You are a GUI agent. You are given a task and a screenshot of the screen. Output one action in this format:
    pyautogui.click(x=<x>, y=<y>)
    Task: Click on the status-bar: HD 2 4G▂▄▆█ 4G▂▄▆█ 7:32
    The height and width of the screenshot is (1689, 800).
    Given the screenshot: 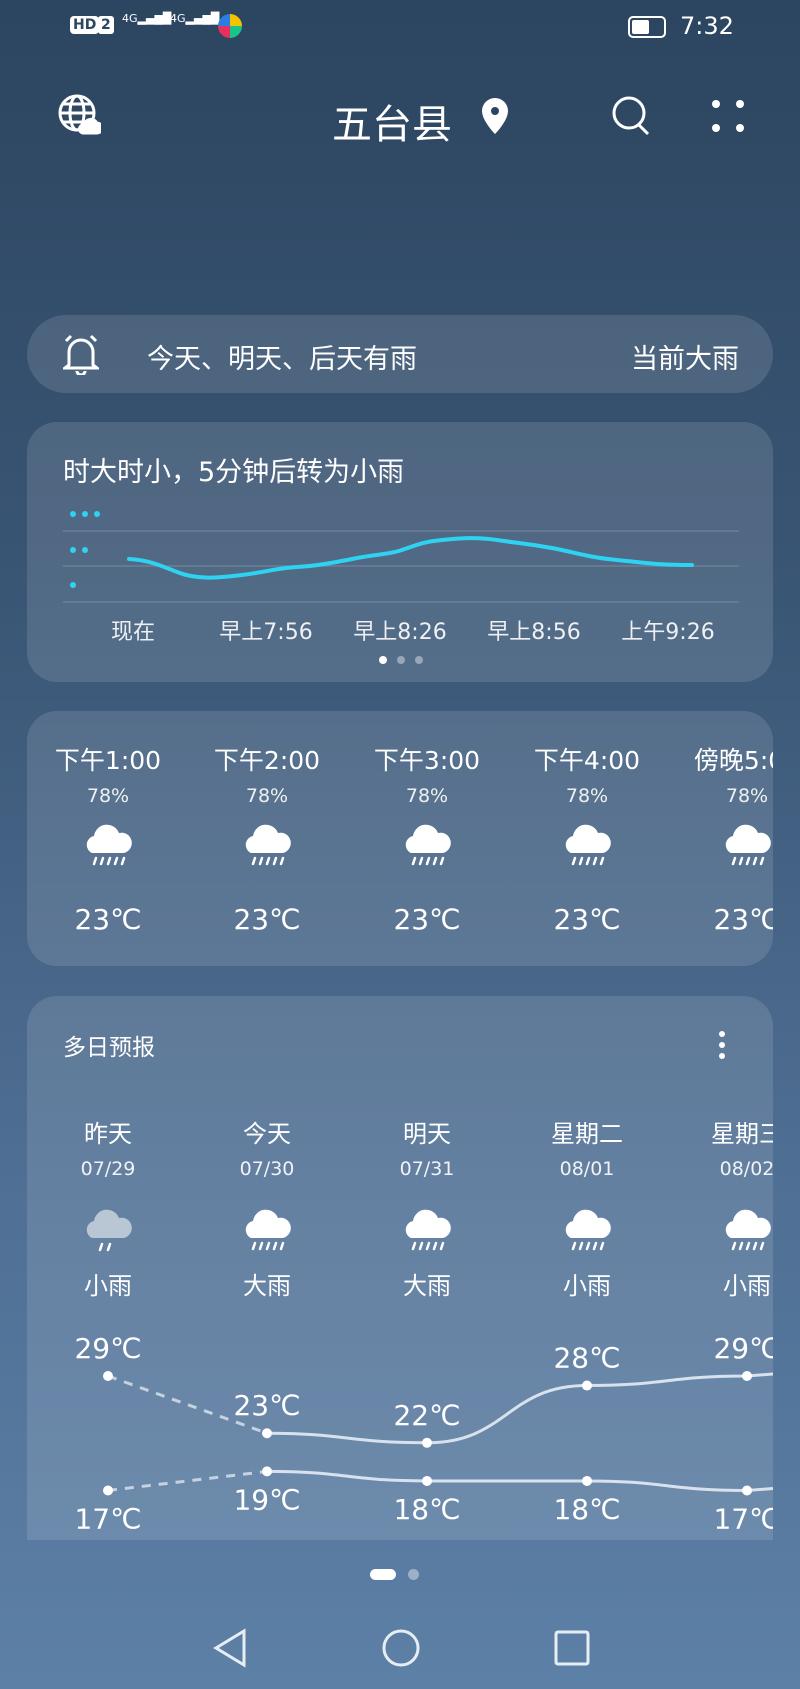 What is the action you would take?
    pyautogui.click(x=400, y=28)
    